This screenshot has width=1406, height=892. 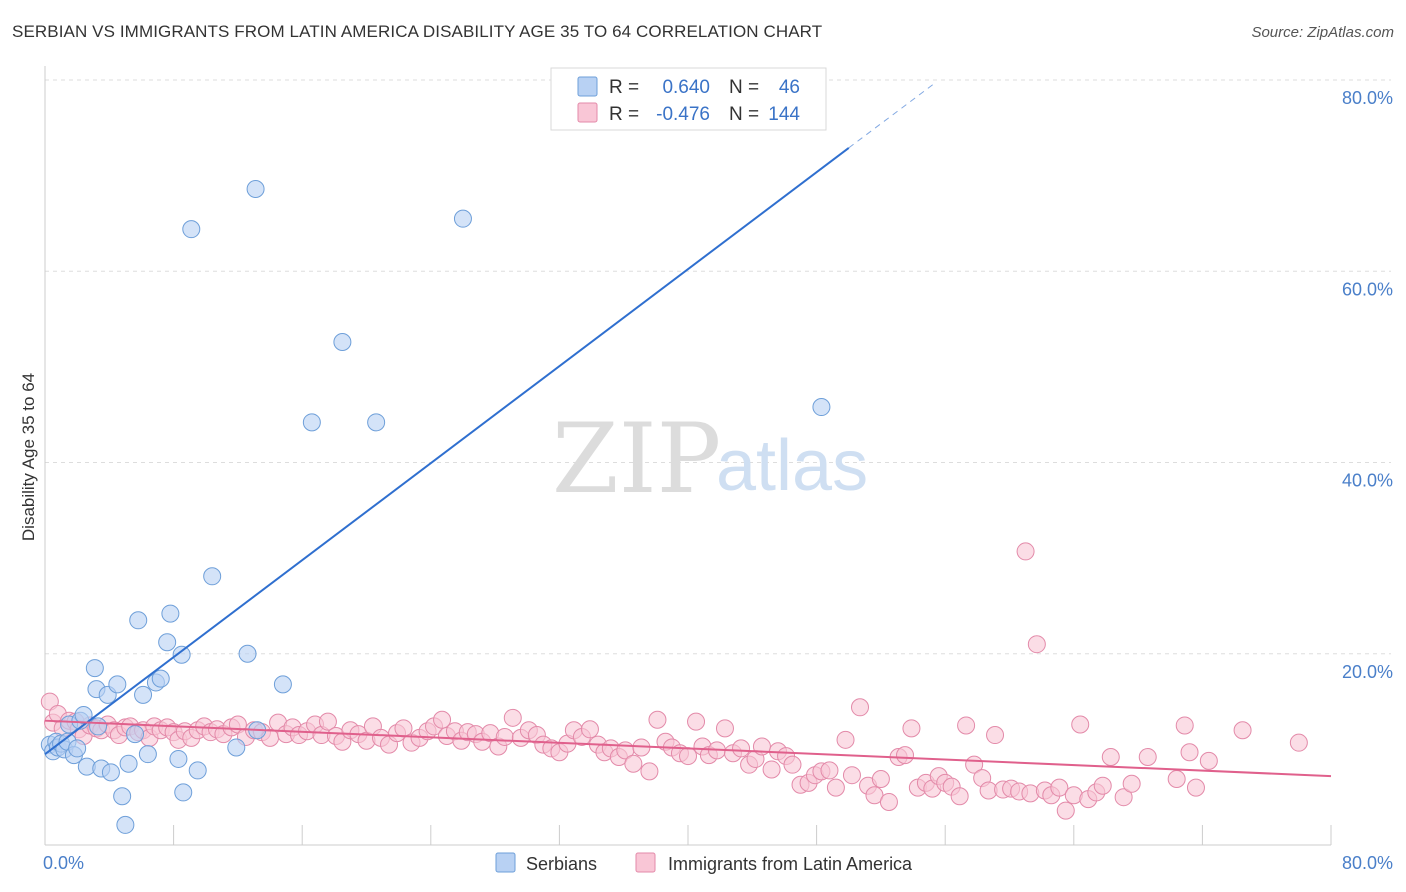 I want to click on y-tick-label: 60.0%, so click(x=1367, y=289).